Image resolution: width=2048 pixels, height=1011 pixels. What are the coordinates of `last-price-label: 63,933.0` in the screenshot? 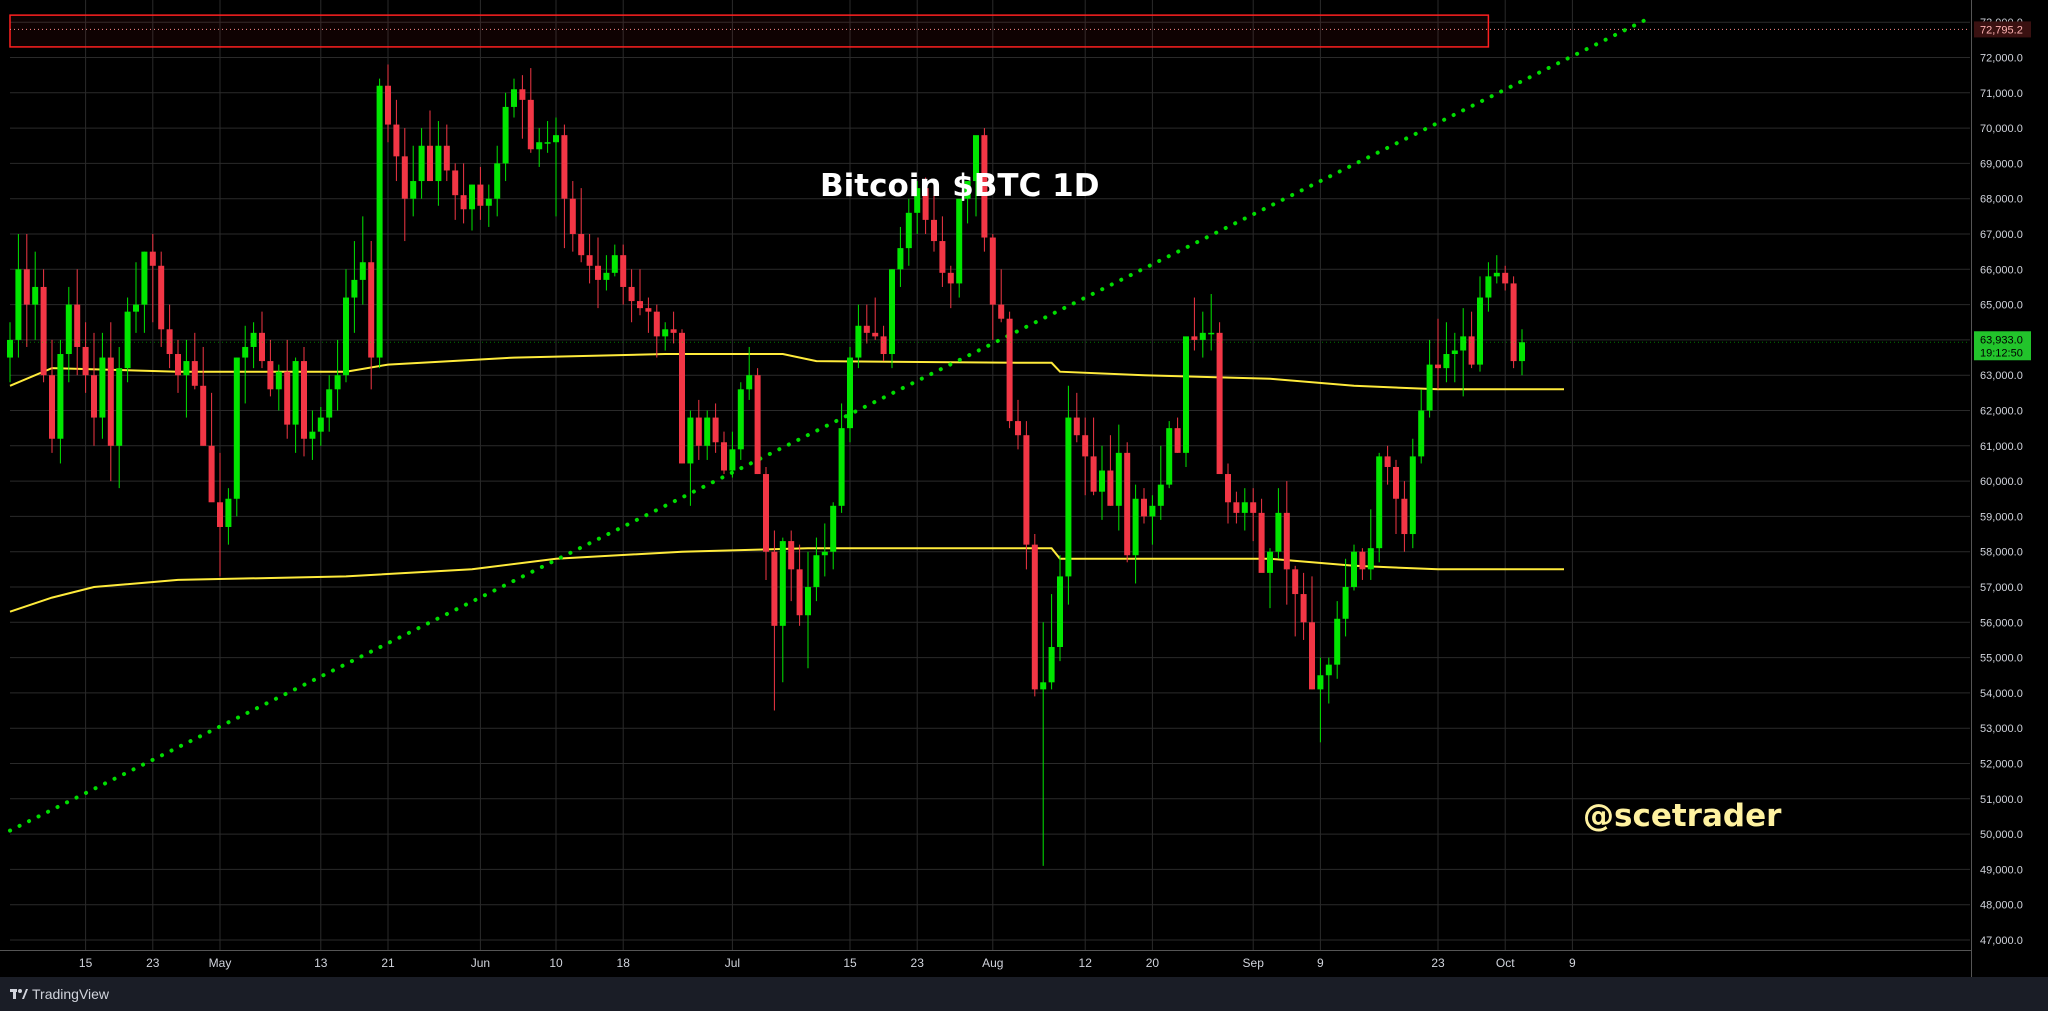 It's located at (2001, 340).